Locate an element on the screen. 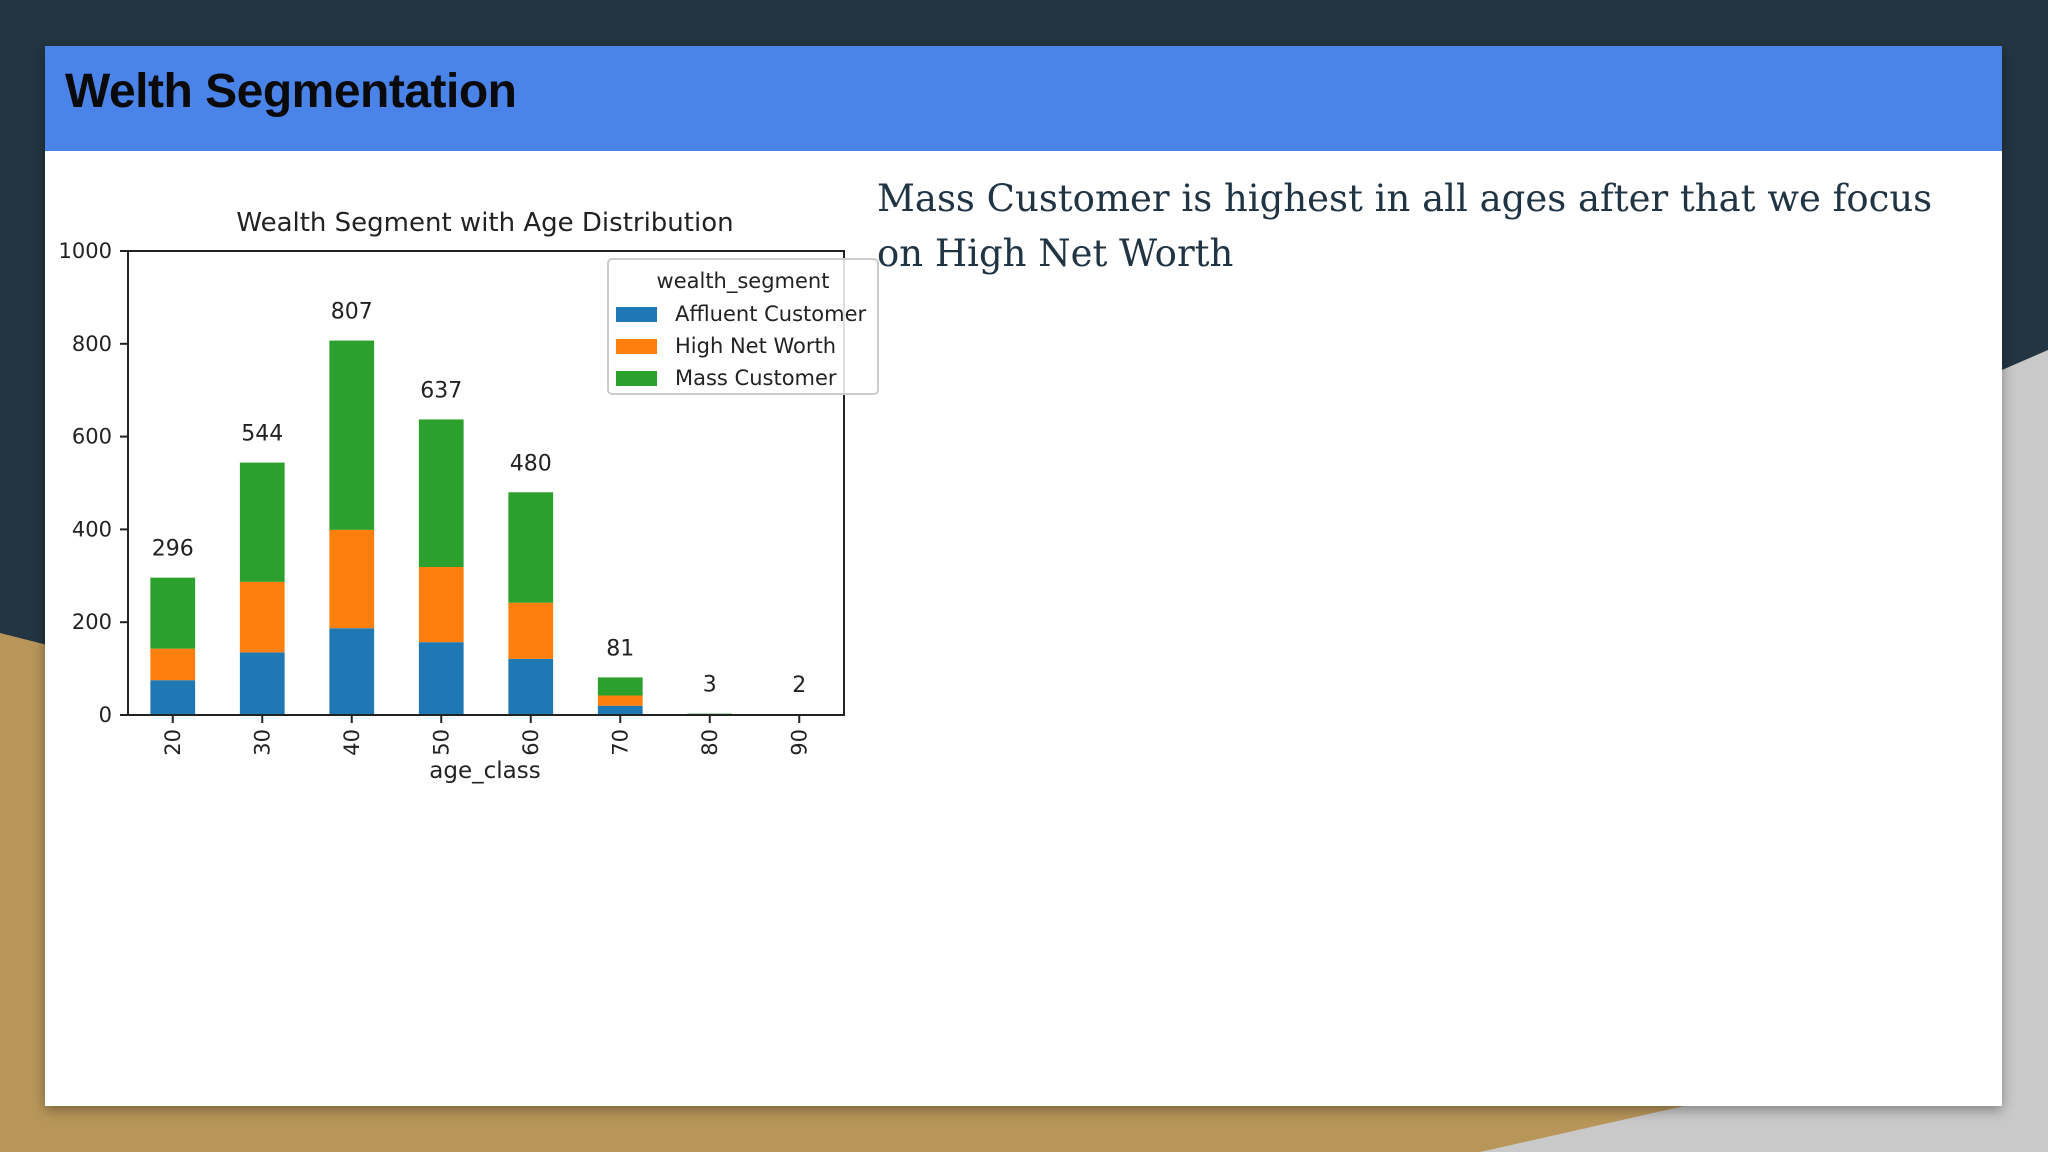  slide-title: Welth Segmentation is located at coordinates (291, 91).